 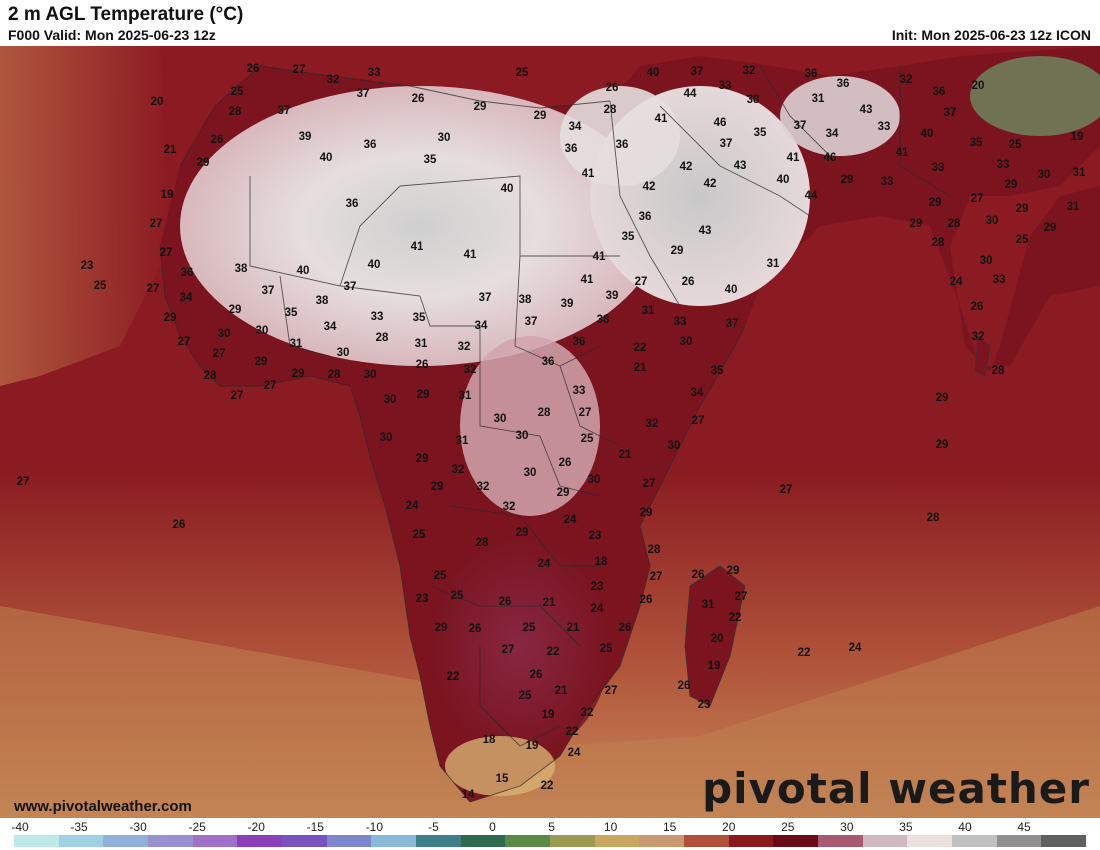 I want to click on color-scale-tick: 25, so click(x=788, y=827).